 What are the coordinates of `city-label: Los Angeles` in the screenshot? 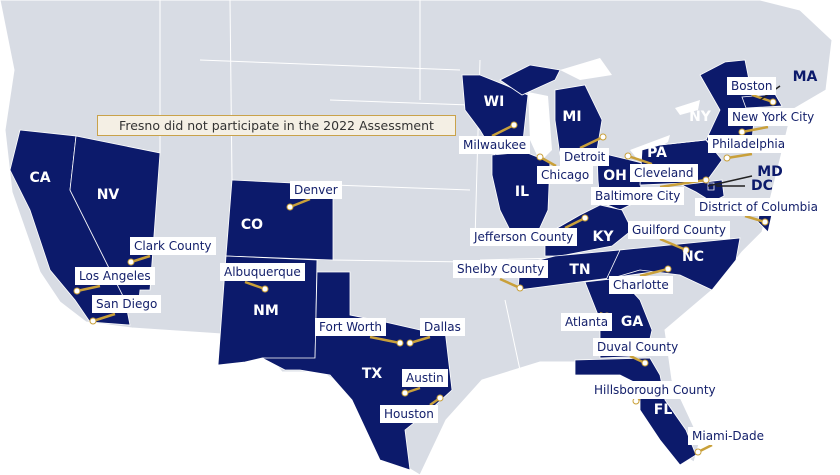 It's located at (115, 276).